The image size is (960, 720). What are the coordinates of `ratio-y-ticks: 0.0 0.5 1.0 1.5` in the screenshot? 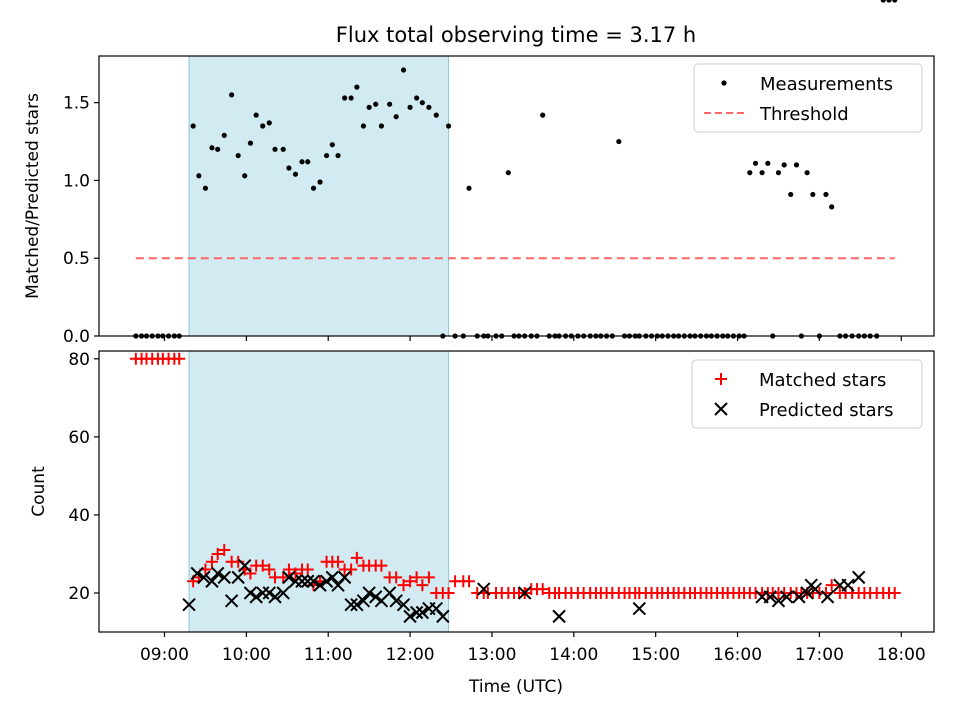 It's located at (81, 220).